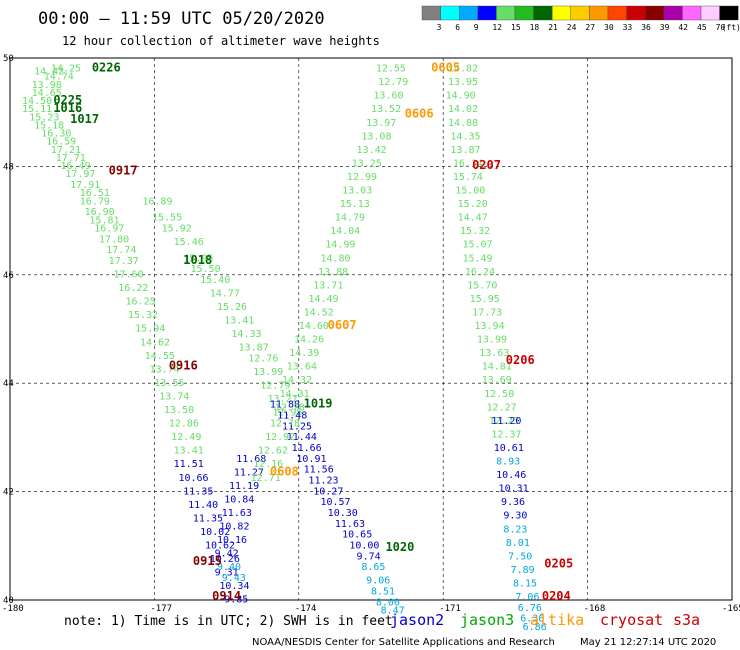 This screenshot has height=650, width=740. Describe the element at coordinates (357, 191) in the screenshot. I see `wave-height-value: 13.03` at that location.